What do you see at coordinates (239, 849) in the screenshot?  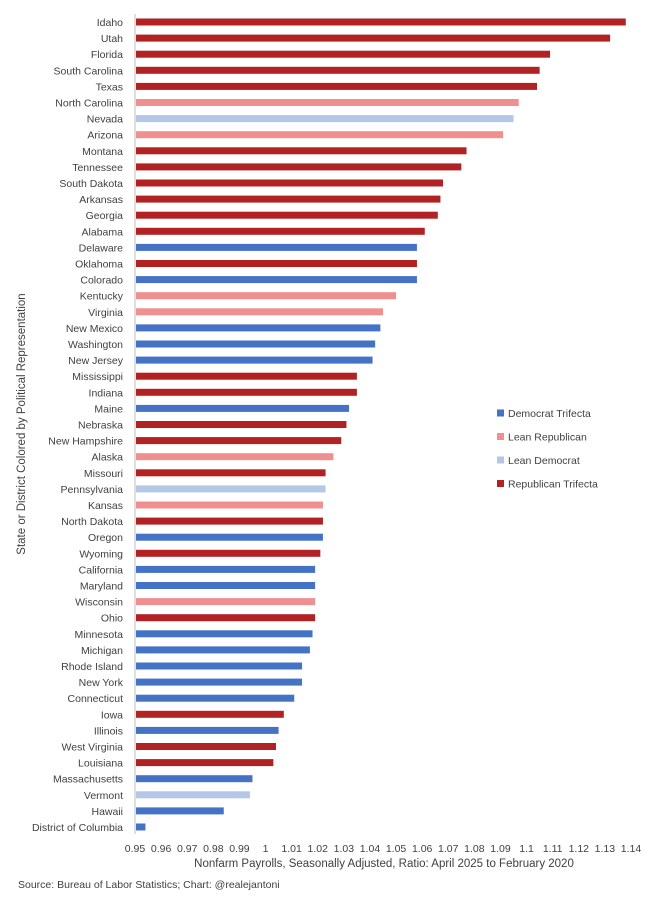 I see `x-tick-label: 0.99` at bounding box center [239, 849].